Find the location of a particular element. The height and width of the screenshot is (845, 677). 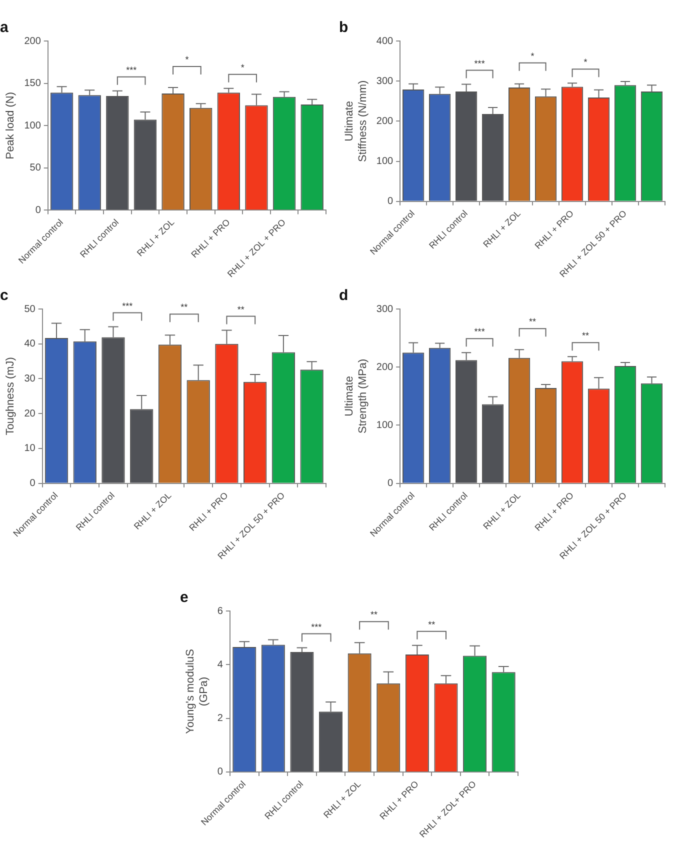

y-tick-label: 4 is located at coordinates (220, 664).